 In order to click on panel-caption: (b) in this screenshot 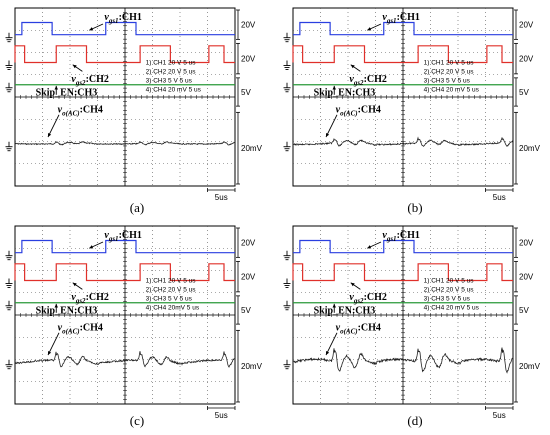, I will do `click(414, 207)`.